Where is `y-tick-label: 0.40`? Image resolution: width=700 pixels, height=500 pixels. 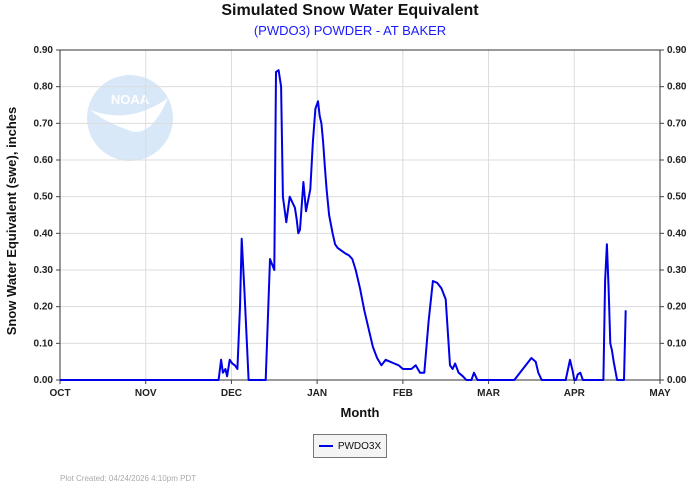
y-tick-label: 0.40 is located at coordinates (44, 233).